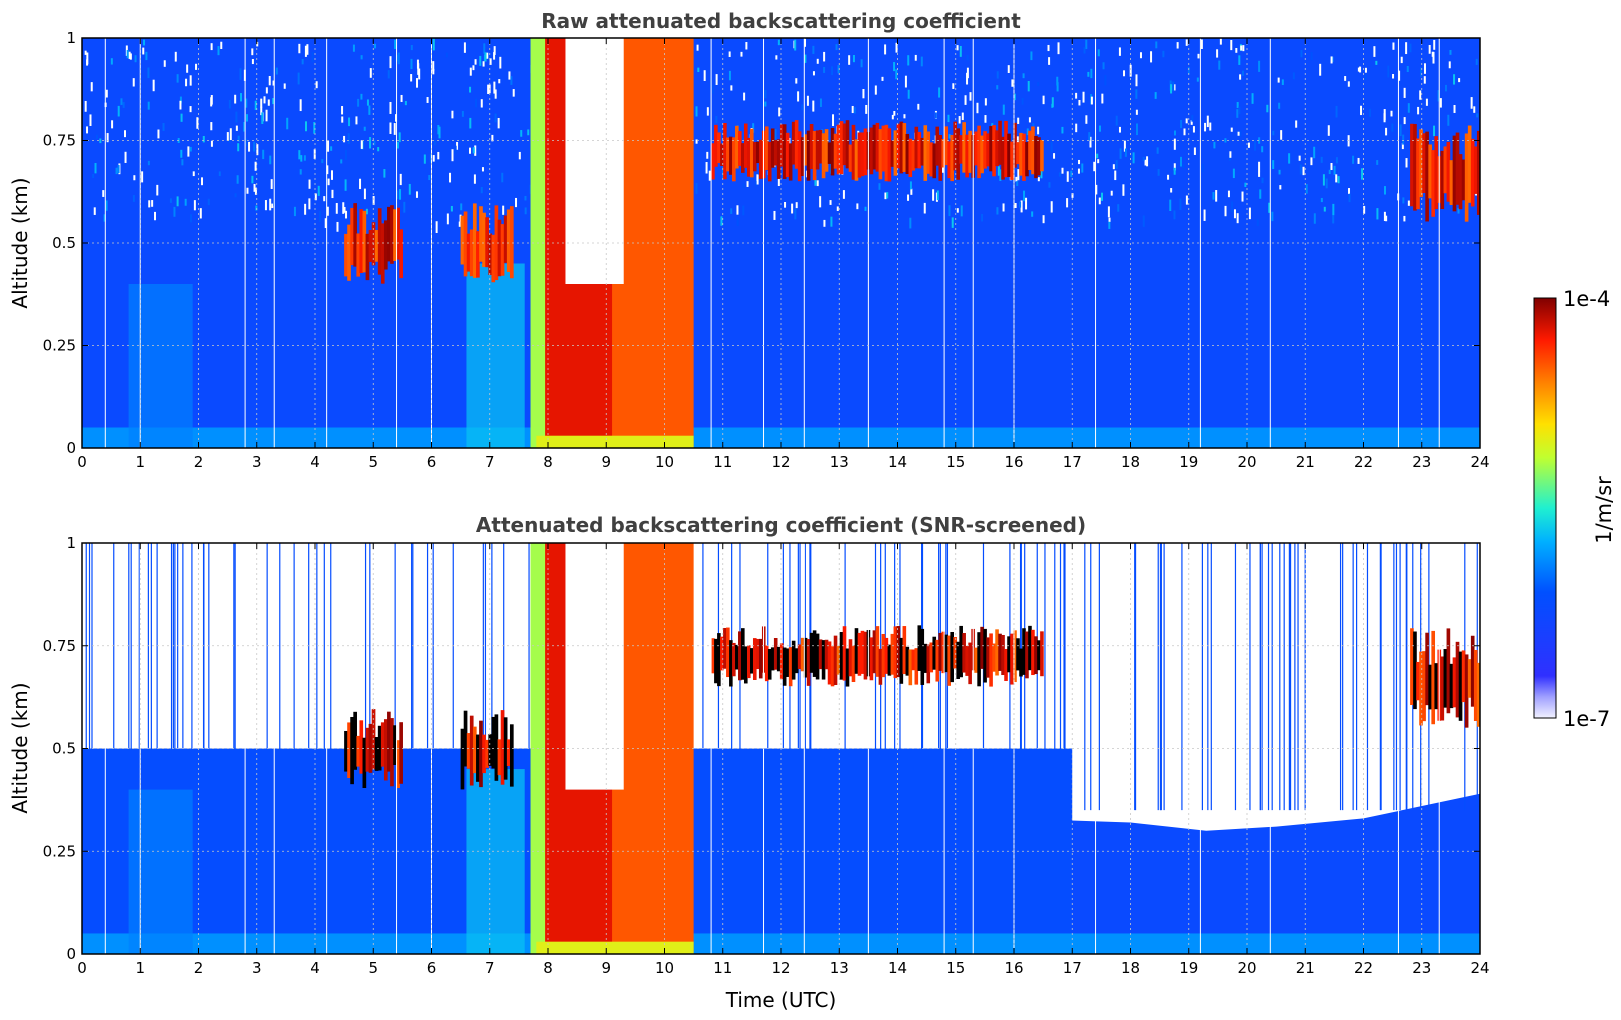  What do you see at coordinates (315, 968) in the screenshot?
I see `x-tick-label: 4` at bounding box center [315, 968].